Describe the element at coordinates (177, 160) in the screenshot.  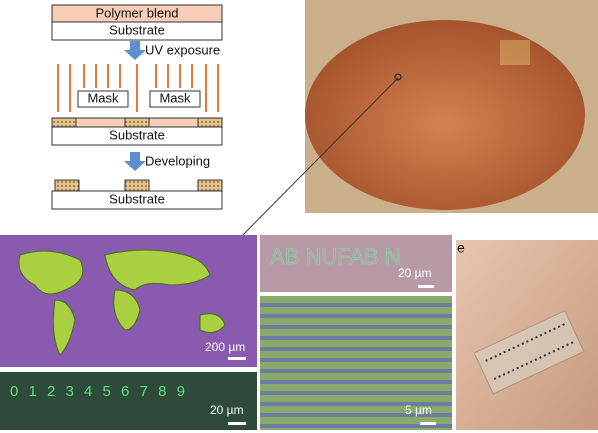
I see `step-label: Developing` at that location.